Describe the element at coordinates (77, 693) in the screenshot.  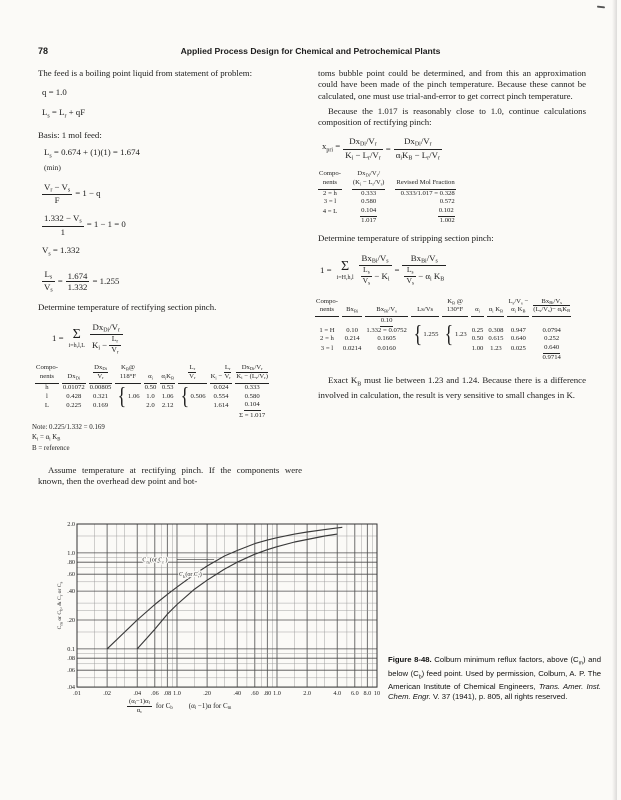
I see `svg-text: .01` at that location.